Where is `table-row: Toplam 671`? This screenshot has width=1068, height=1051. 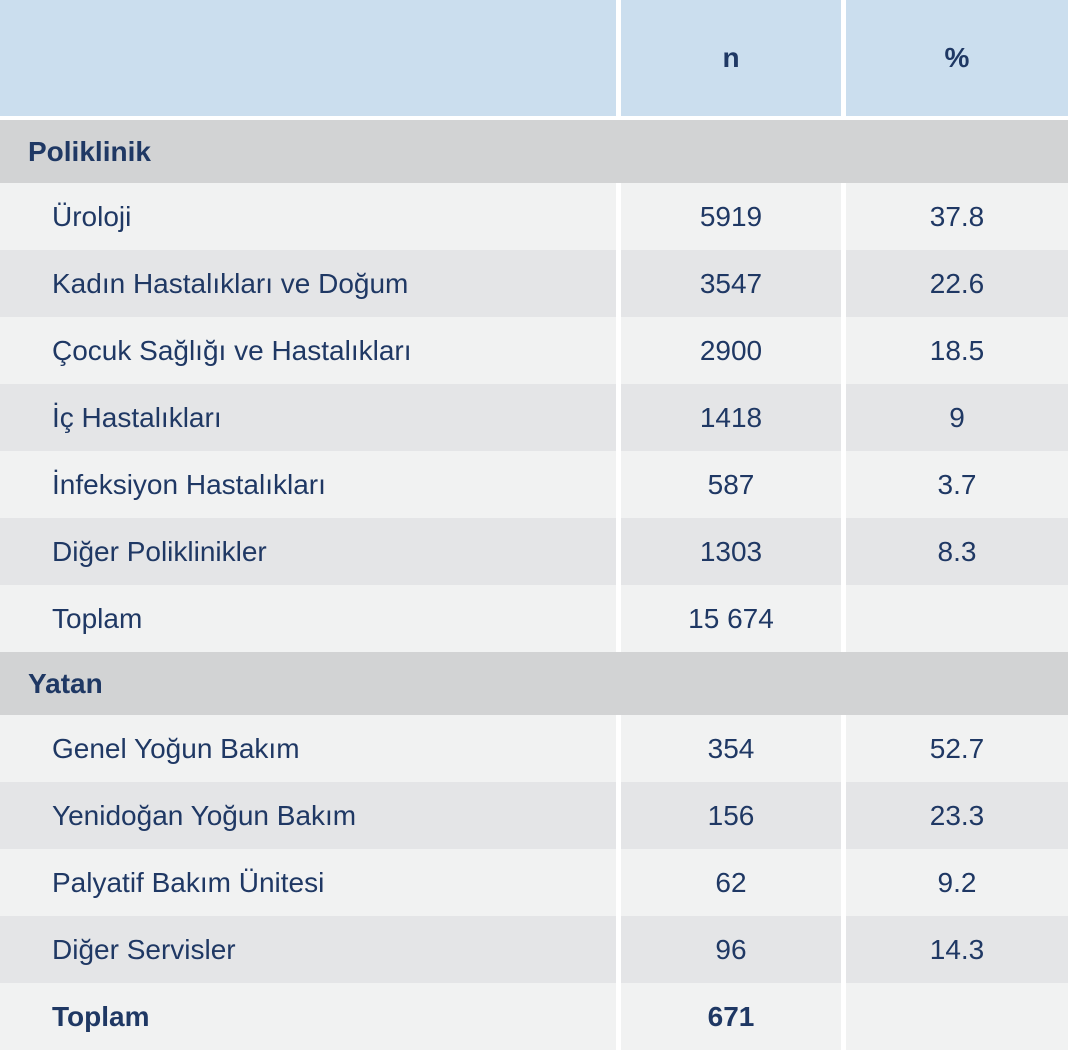
table-row: Toplam 671 is located at coordinates (534, 1016).